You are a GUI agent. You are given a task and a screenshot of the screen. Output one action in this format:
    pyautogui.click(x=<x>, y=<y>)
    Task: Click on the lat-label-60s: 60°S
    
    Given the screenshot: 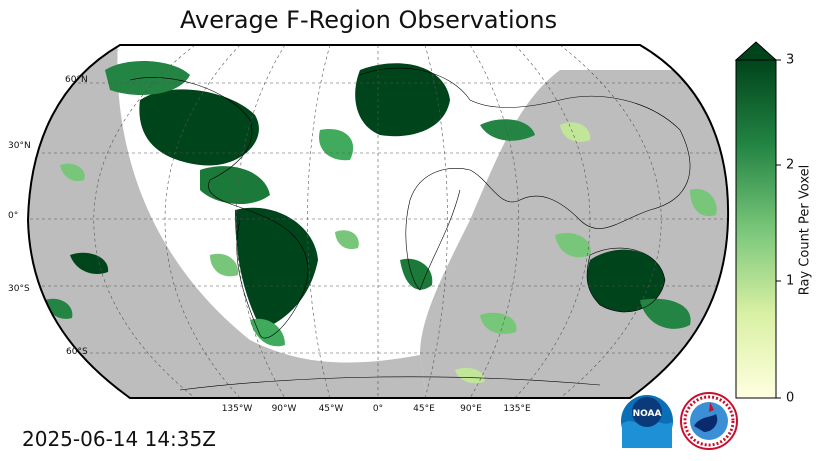 What is the action you would take?
    pyautogui.click(x=77, y=352)
    